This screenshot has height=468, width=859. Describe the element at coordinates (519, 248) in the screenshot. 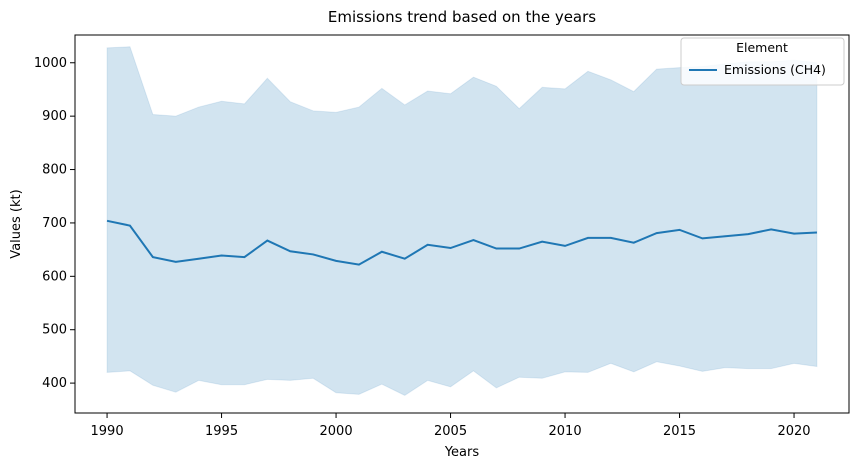

I see `data-point-2008` at that location.